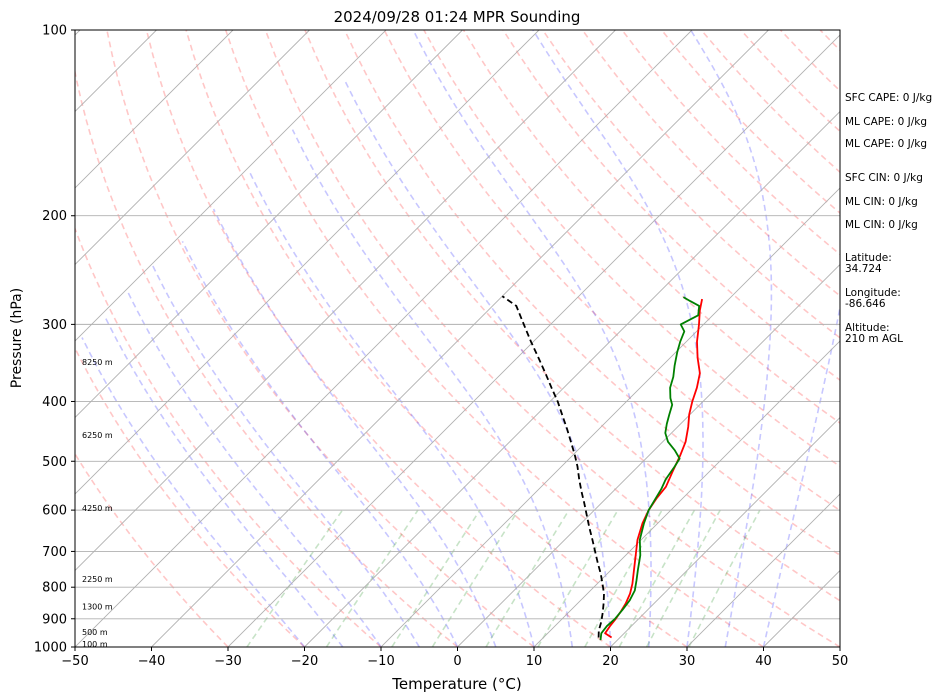 The image size is (947, 700). What do you see at coordinates (54, 511) in the screenshot?
I see `y-tick-label: 600` at bounding box center [54, 511].